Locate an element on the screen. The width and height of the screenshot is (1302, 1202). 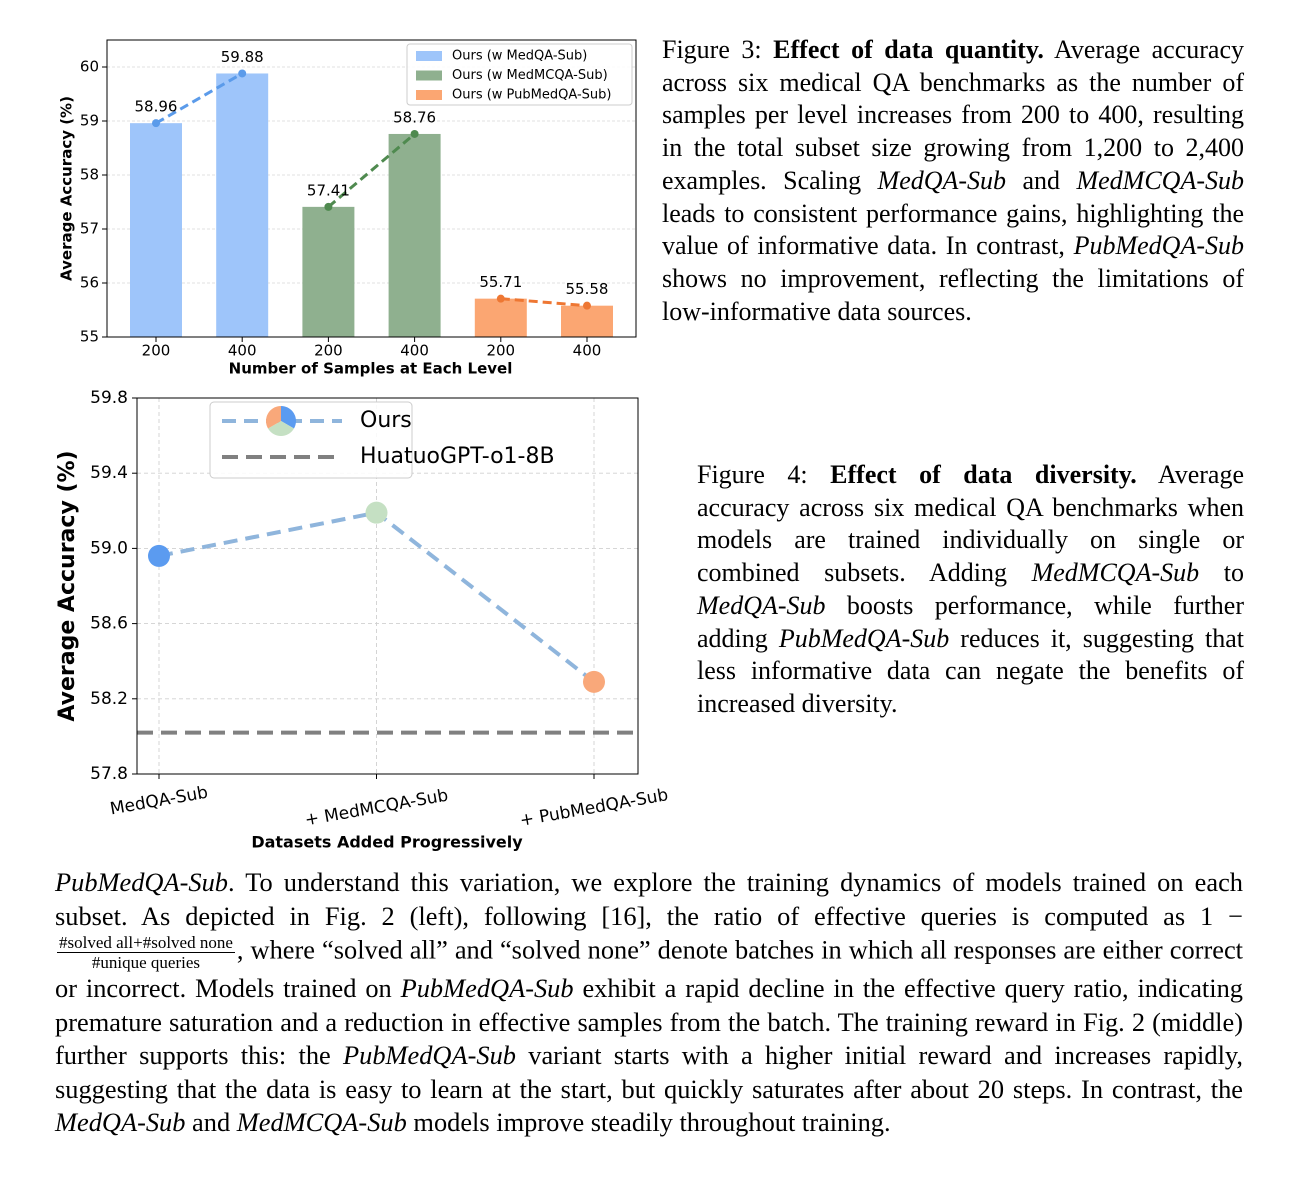
fraction: #solved all+#solved none #unique queries is located at coordinates (146, 952).